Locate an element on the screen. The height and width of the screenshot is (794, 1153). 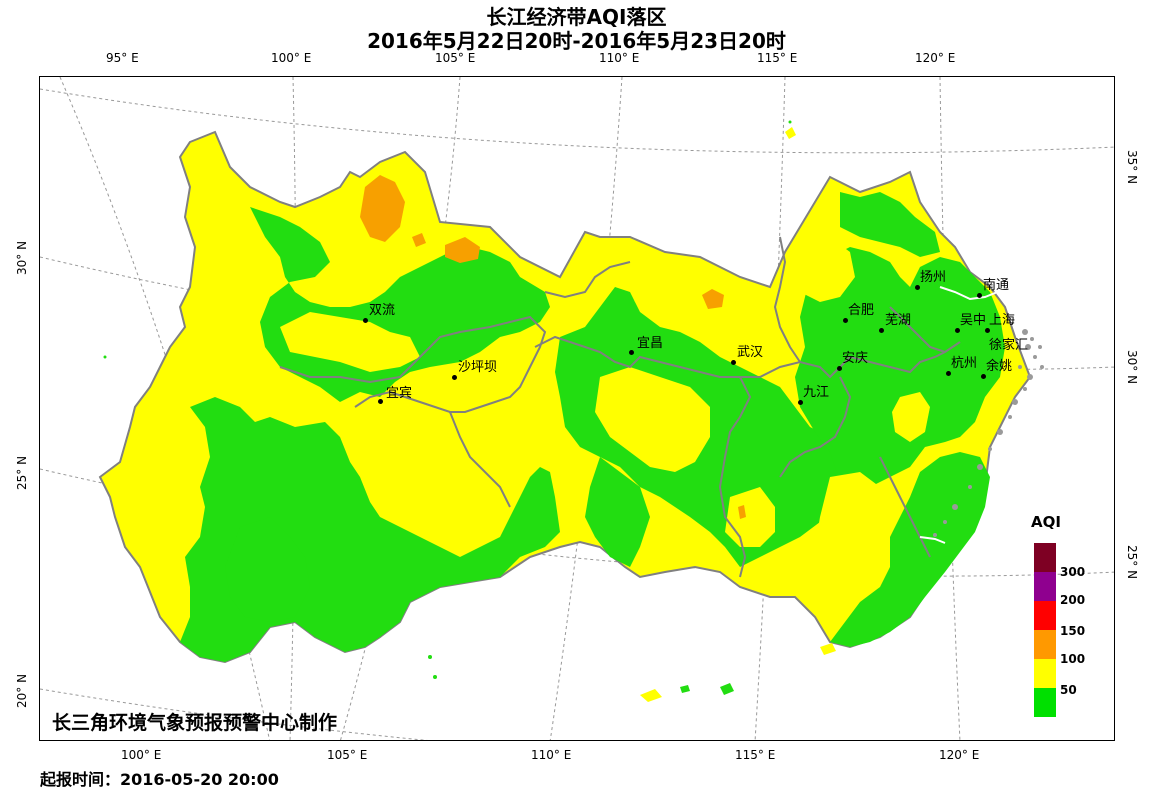
aqi-green-zhejiang-coast is located at coordinates (910, 549).